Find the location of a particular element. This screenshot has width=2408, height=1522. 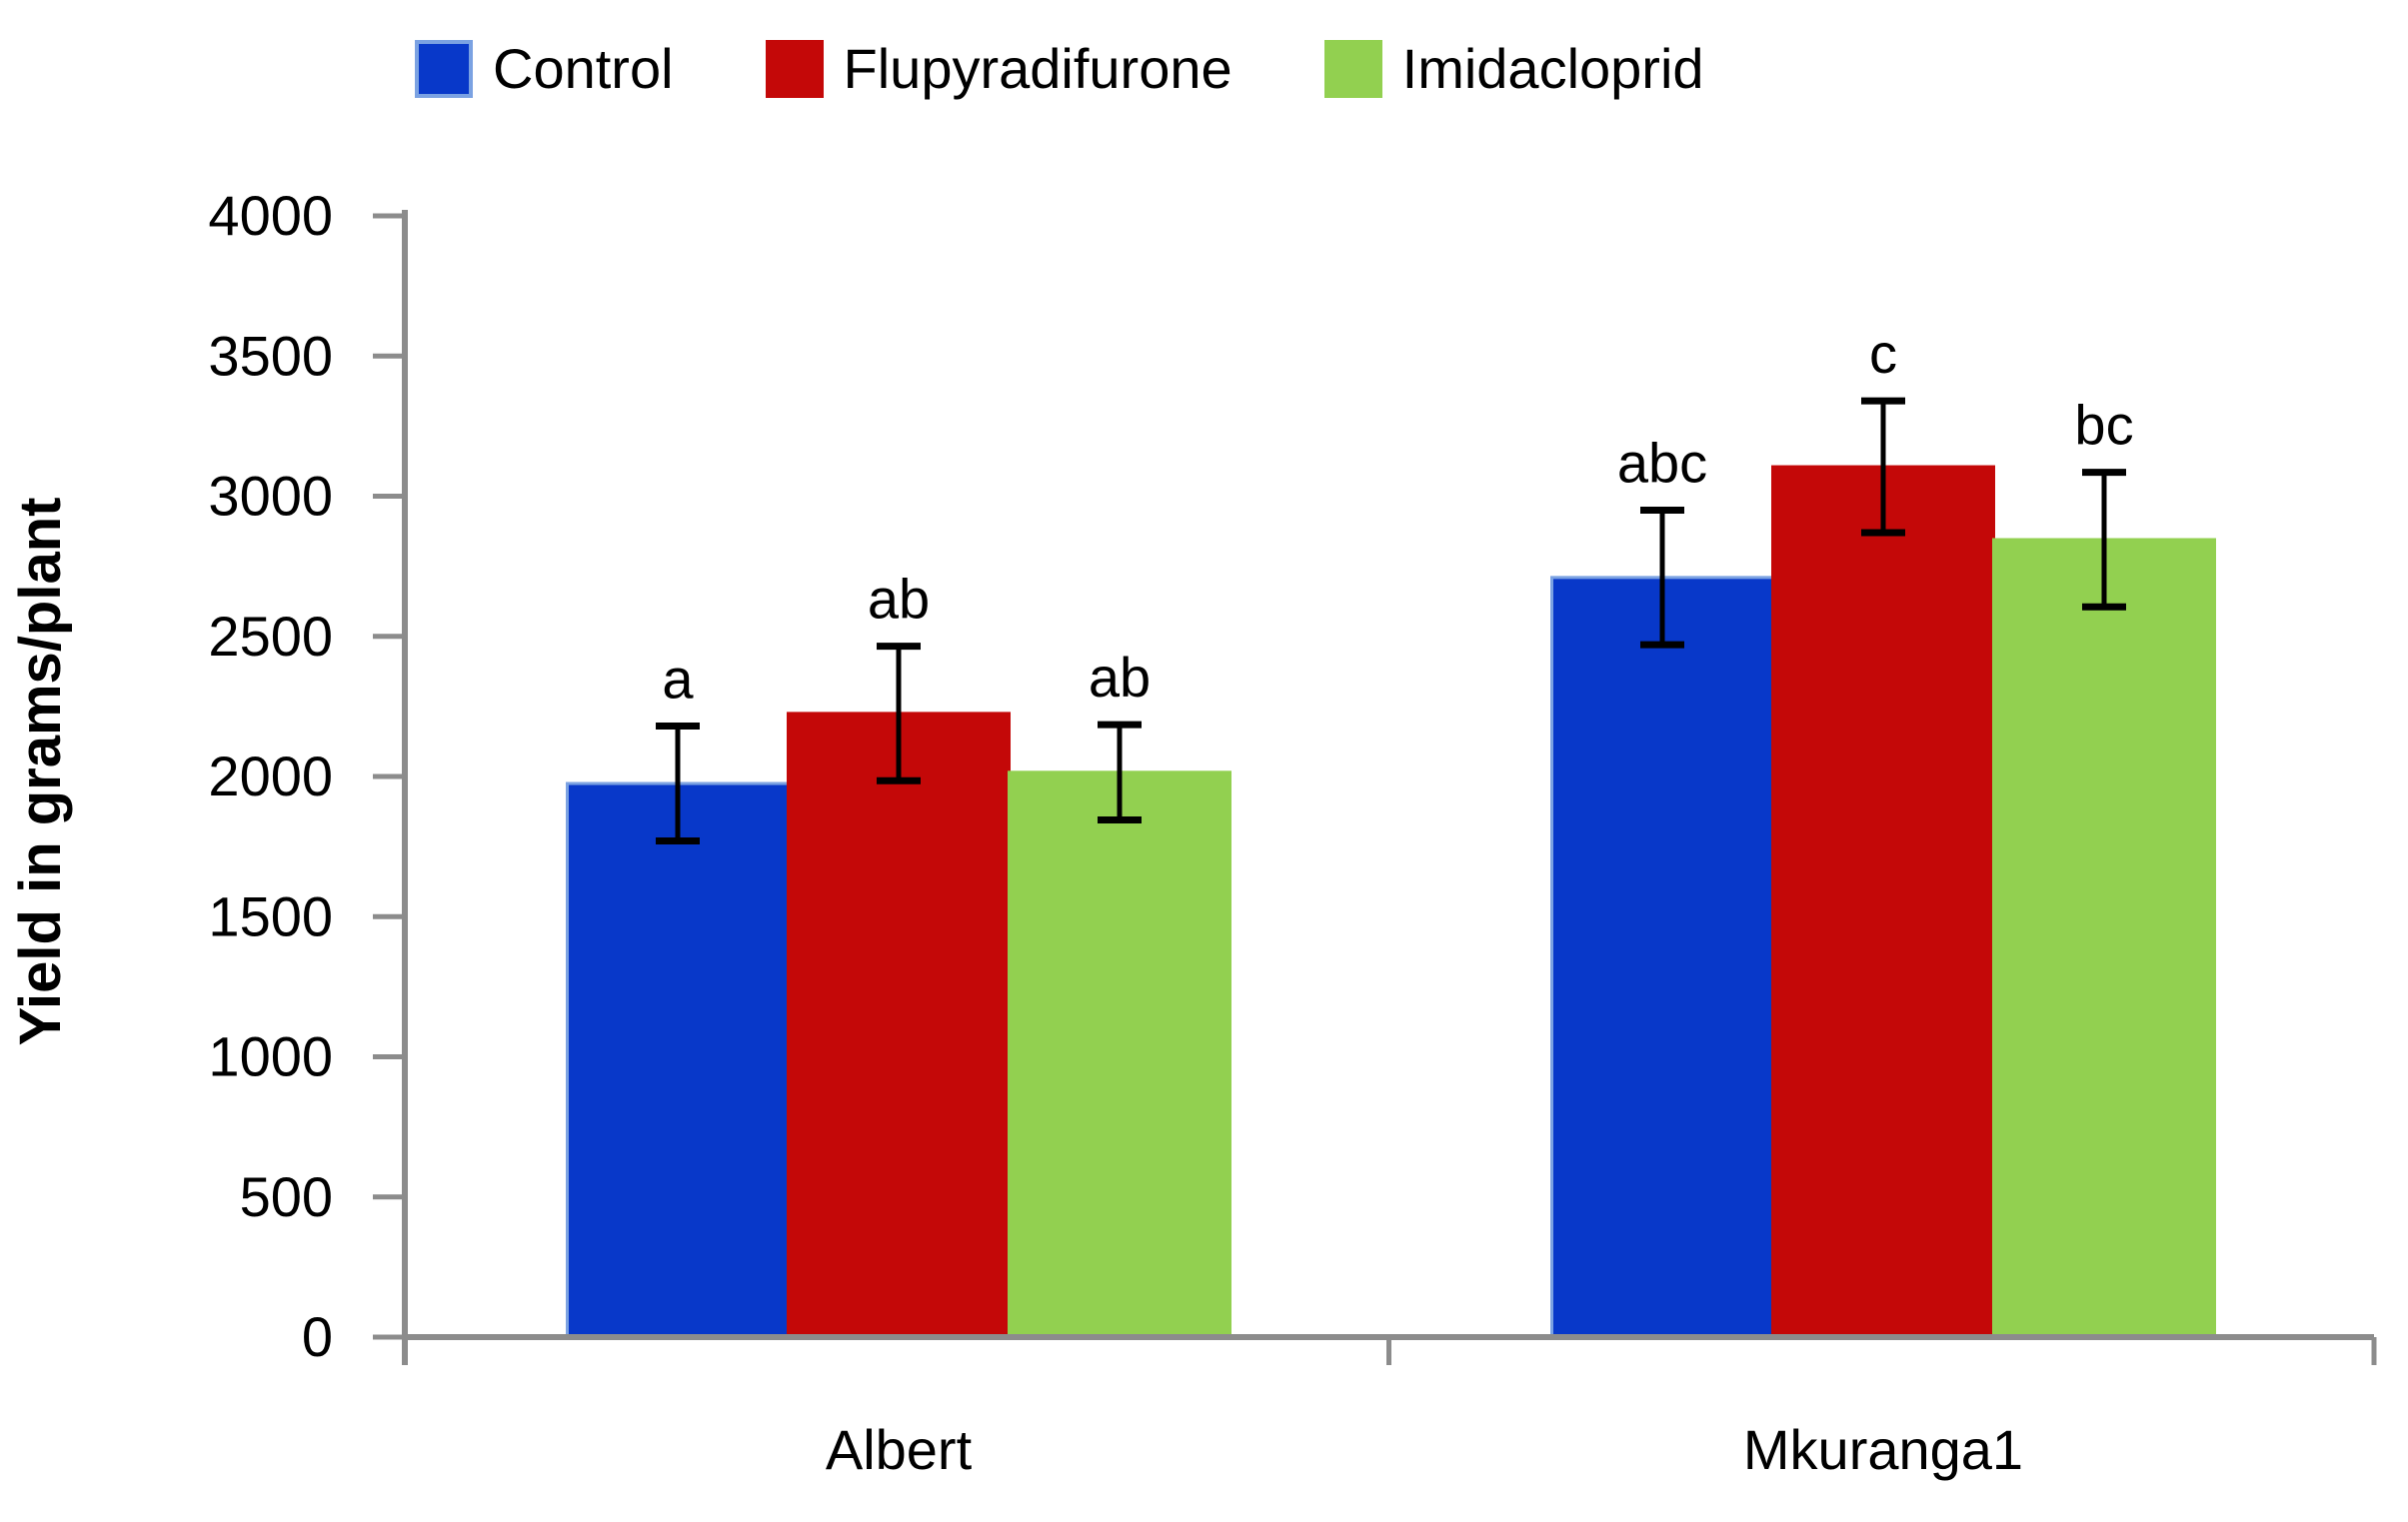

y-tick-label: 1000 is located at coordinates (270, 1056).